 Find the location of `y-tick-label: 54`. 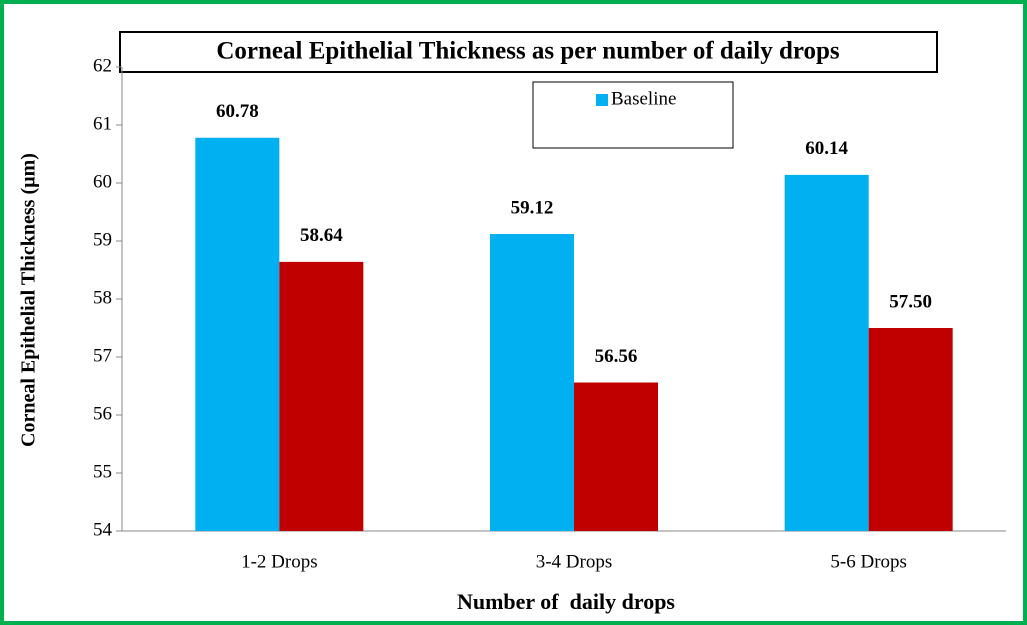

y-tick-label: 54 is located at coordinates (103, 529).